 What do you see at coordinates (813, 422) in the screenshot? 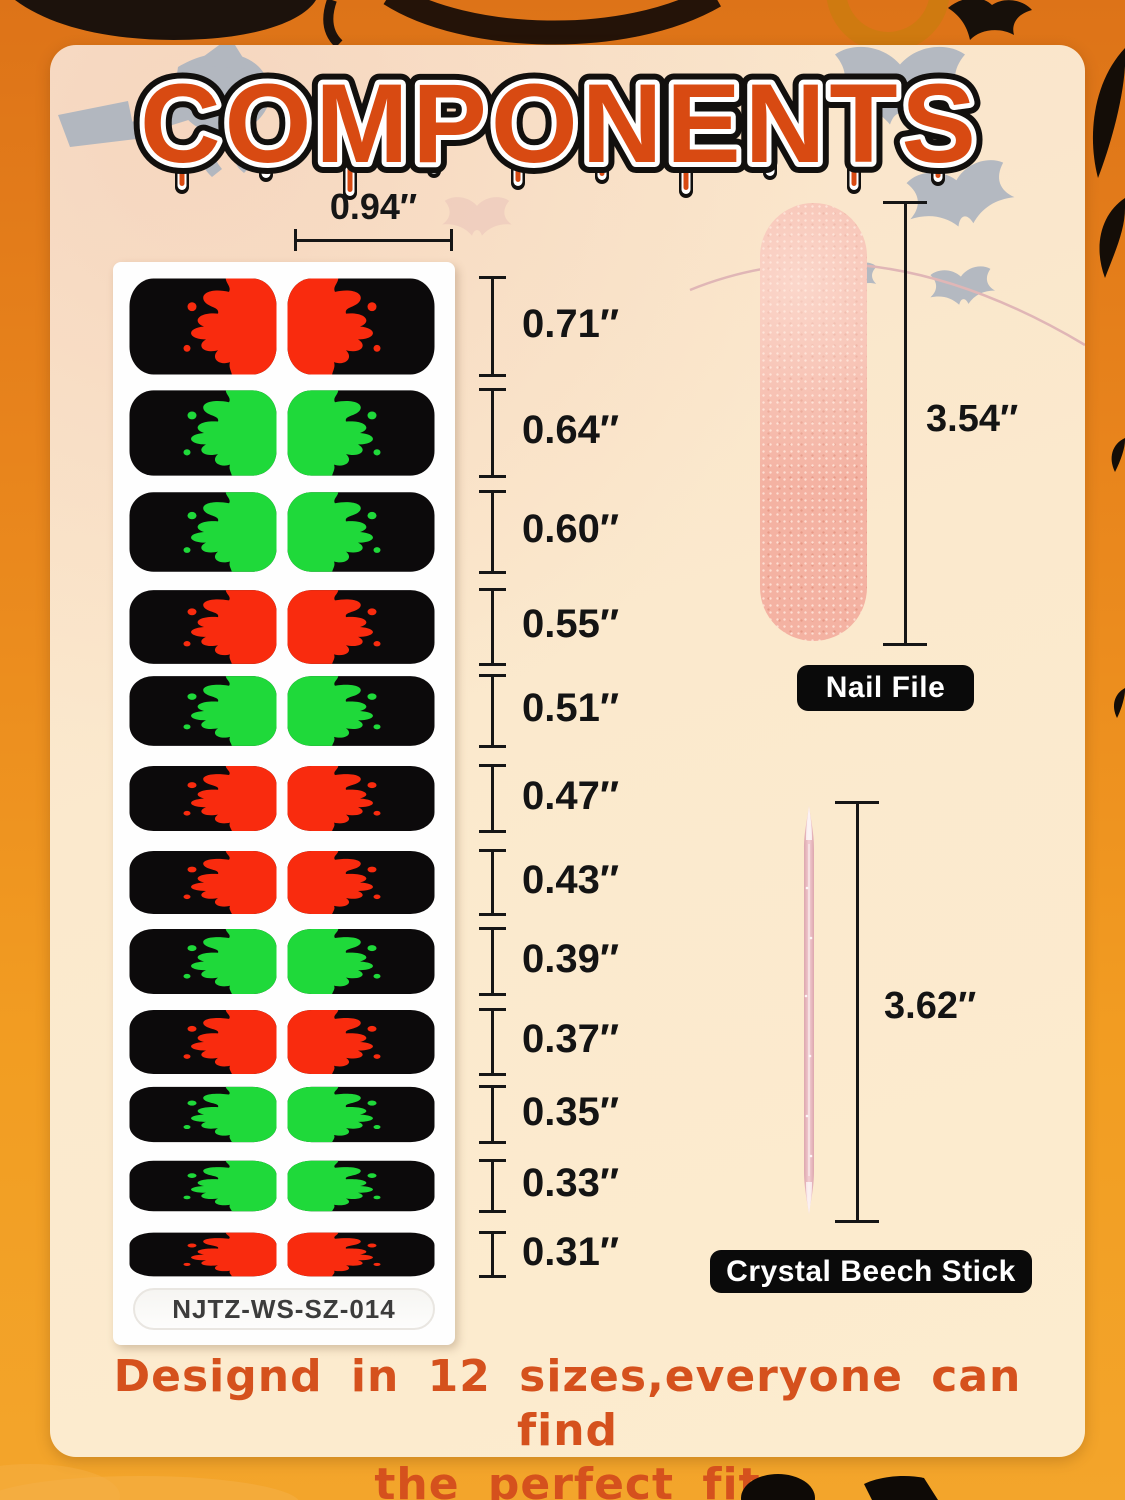
I see `nail-file-image` at bounding box center [813, 422].